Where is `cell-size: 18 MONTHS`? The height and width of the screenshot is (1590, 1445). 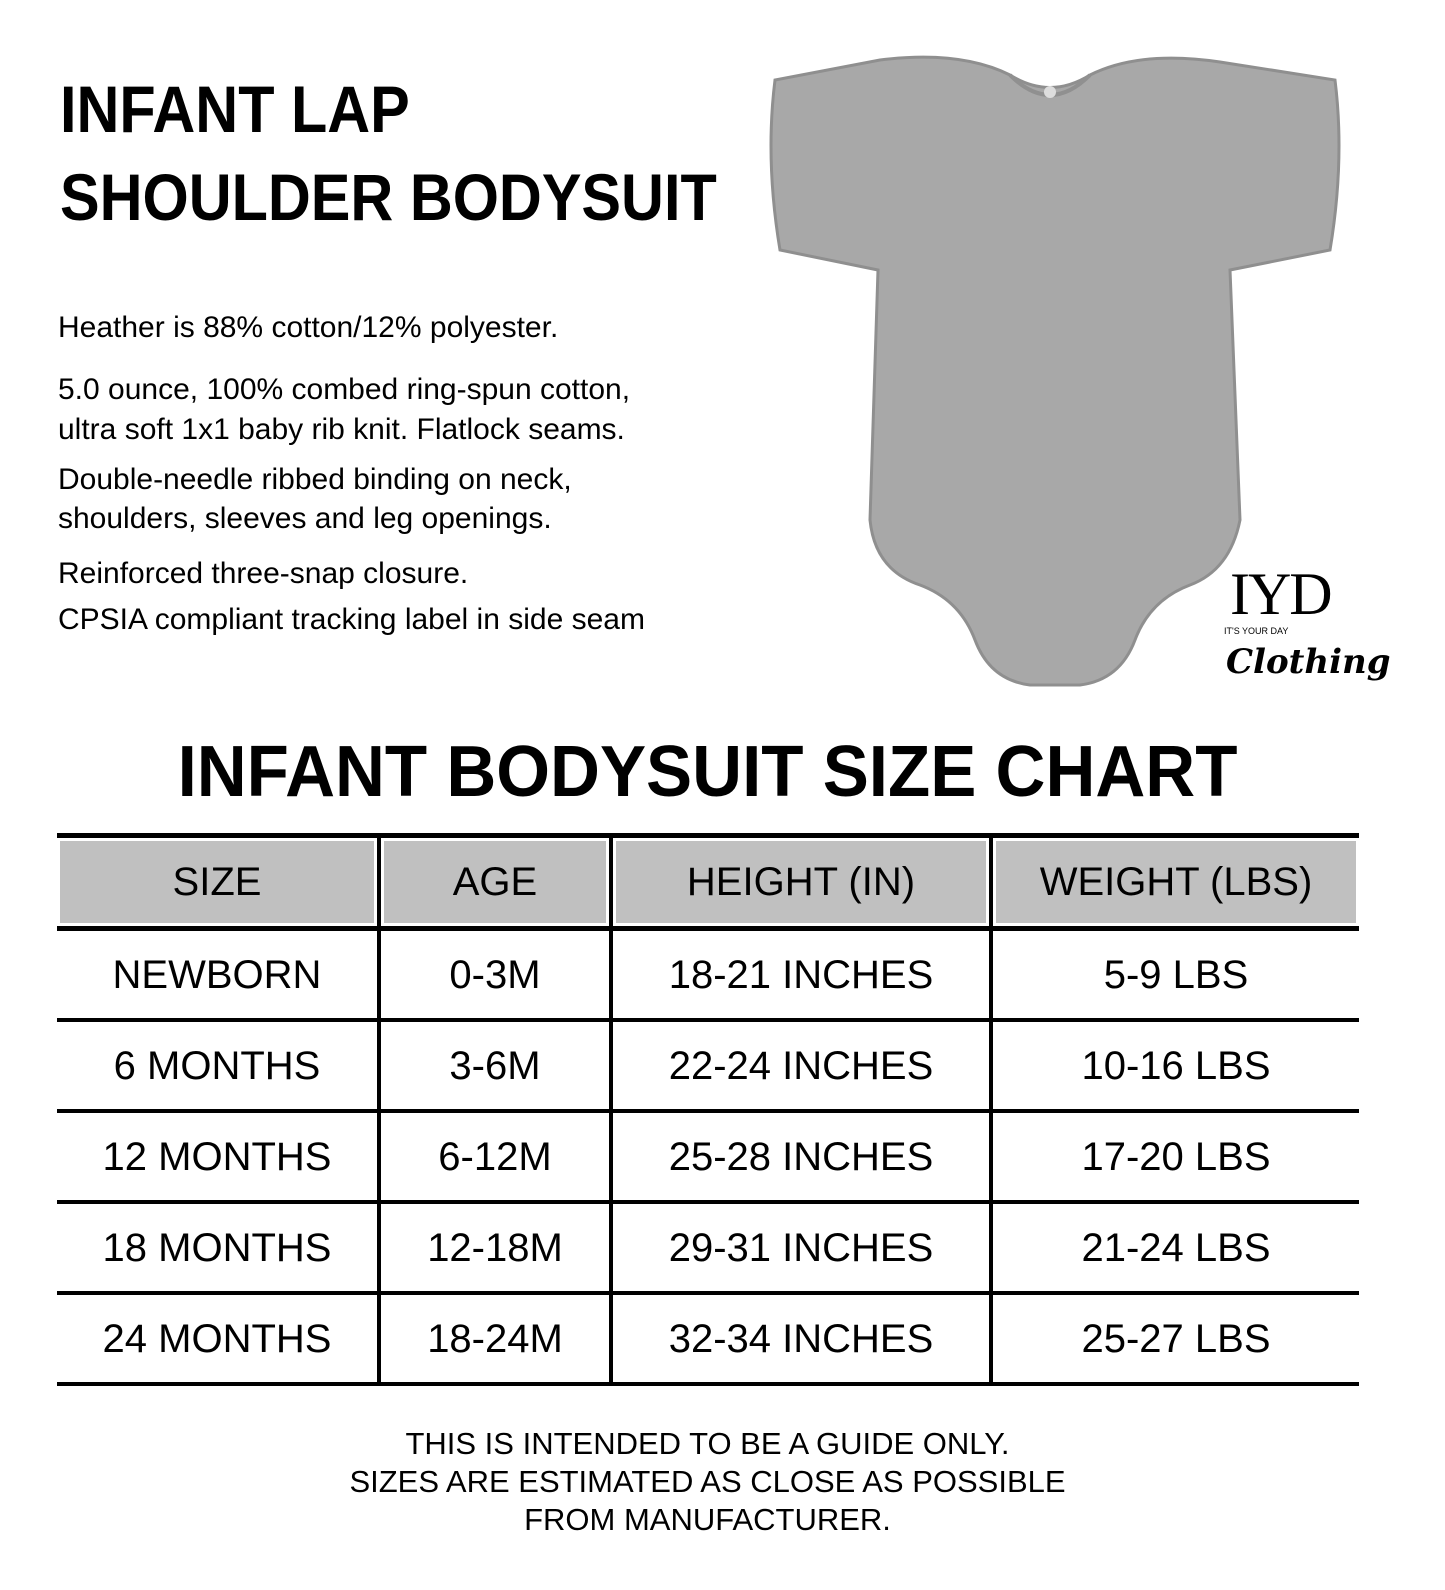 cell-size: 18 MONTHS is located at coordinates (218, 1248).